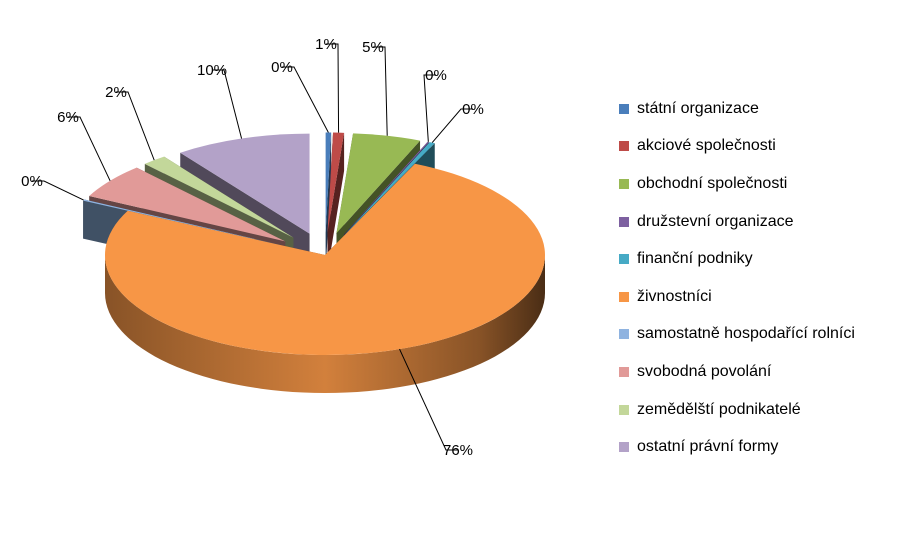 This screenshot has height=541, width=916. I want to click on legend-item: státní organizace, so click(764, 109).